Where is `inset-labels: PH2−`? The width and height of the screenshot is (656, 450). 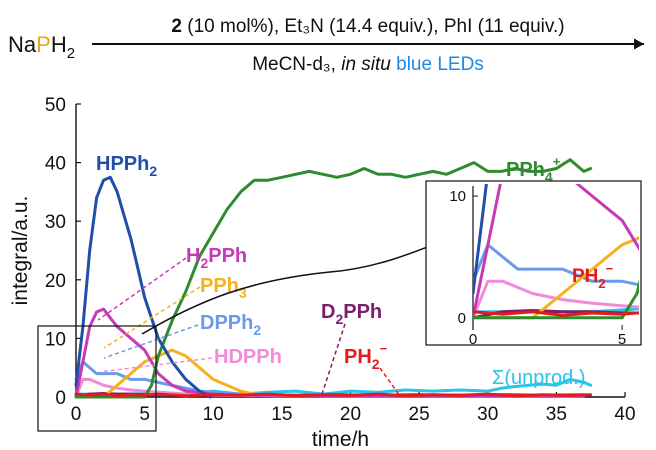 inset-labels: PH2− is located at coordinates (593, 276).